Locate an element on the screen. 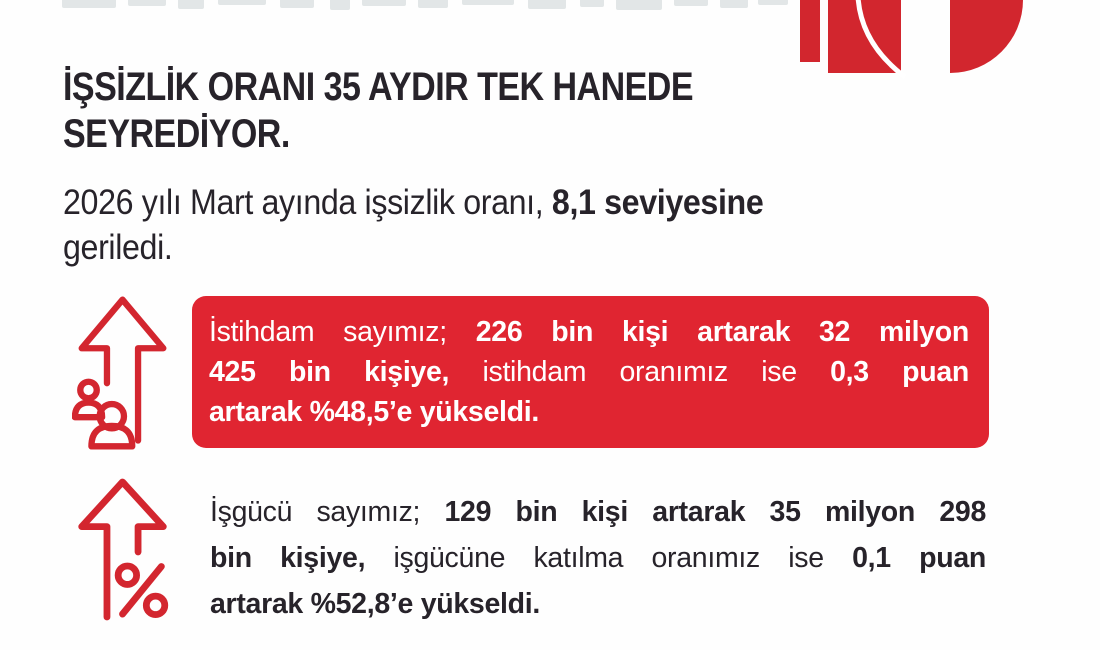 This screenshot has height=650, width=1100. cutoff-text-fragments is located at coordinates (550, 7).